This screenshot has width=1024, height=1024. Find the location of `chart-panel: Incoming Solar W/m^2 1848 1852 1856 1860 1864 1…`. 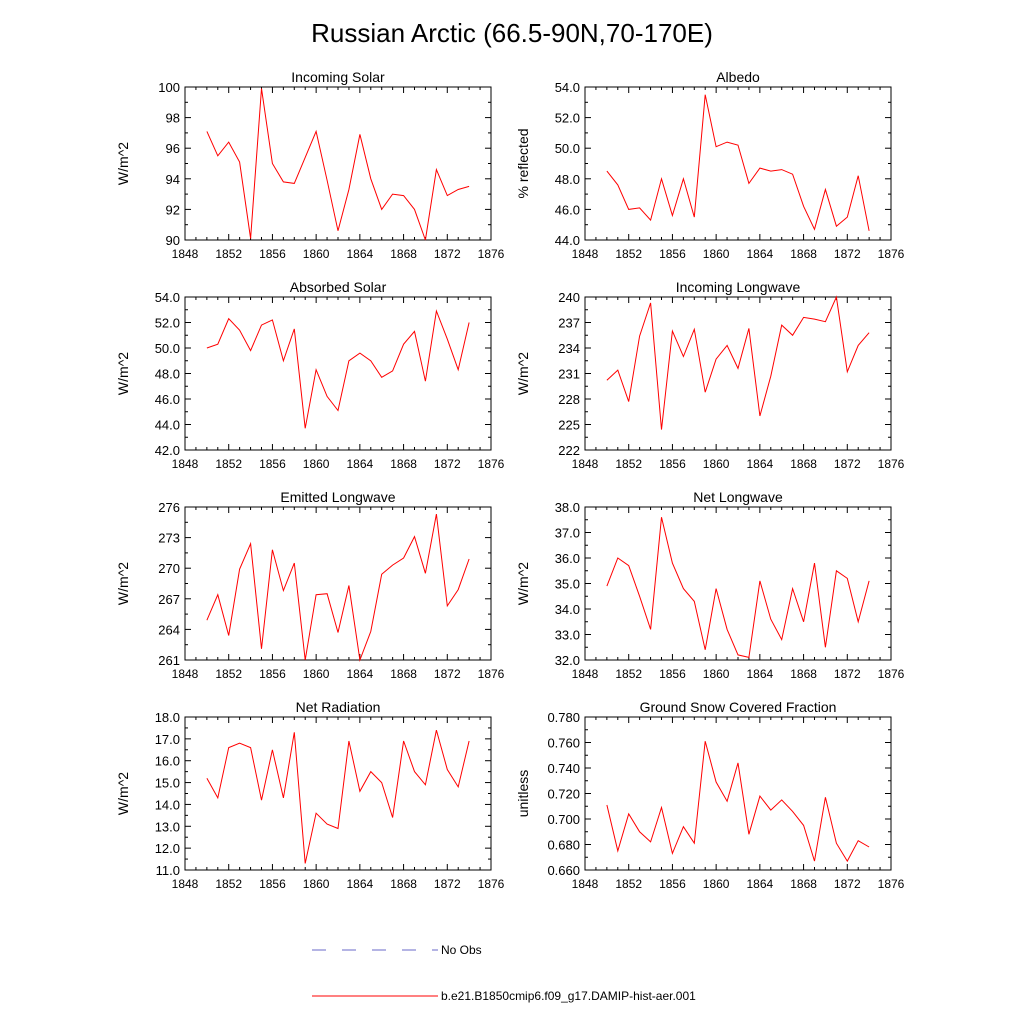

chart-panel: Incoming Solar W/m^2 1848 1852 1856 1860 1864 1… is located at coordinates (310, 165).